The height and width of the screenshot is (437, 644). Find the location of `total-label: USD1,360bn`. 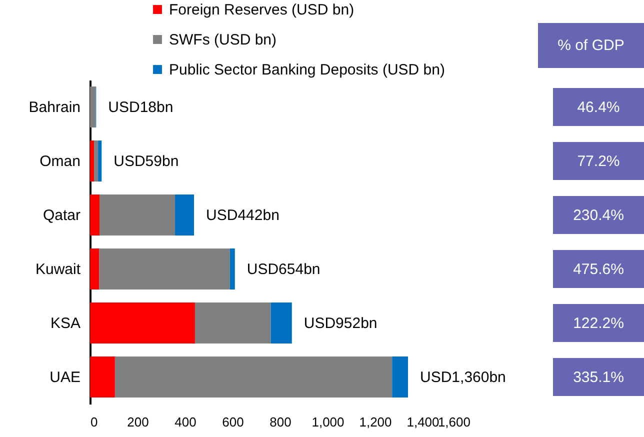

total-label: USD1,360bn is located at coordinates (463, 377).